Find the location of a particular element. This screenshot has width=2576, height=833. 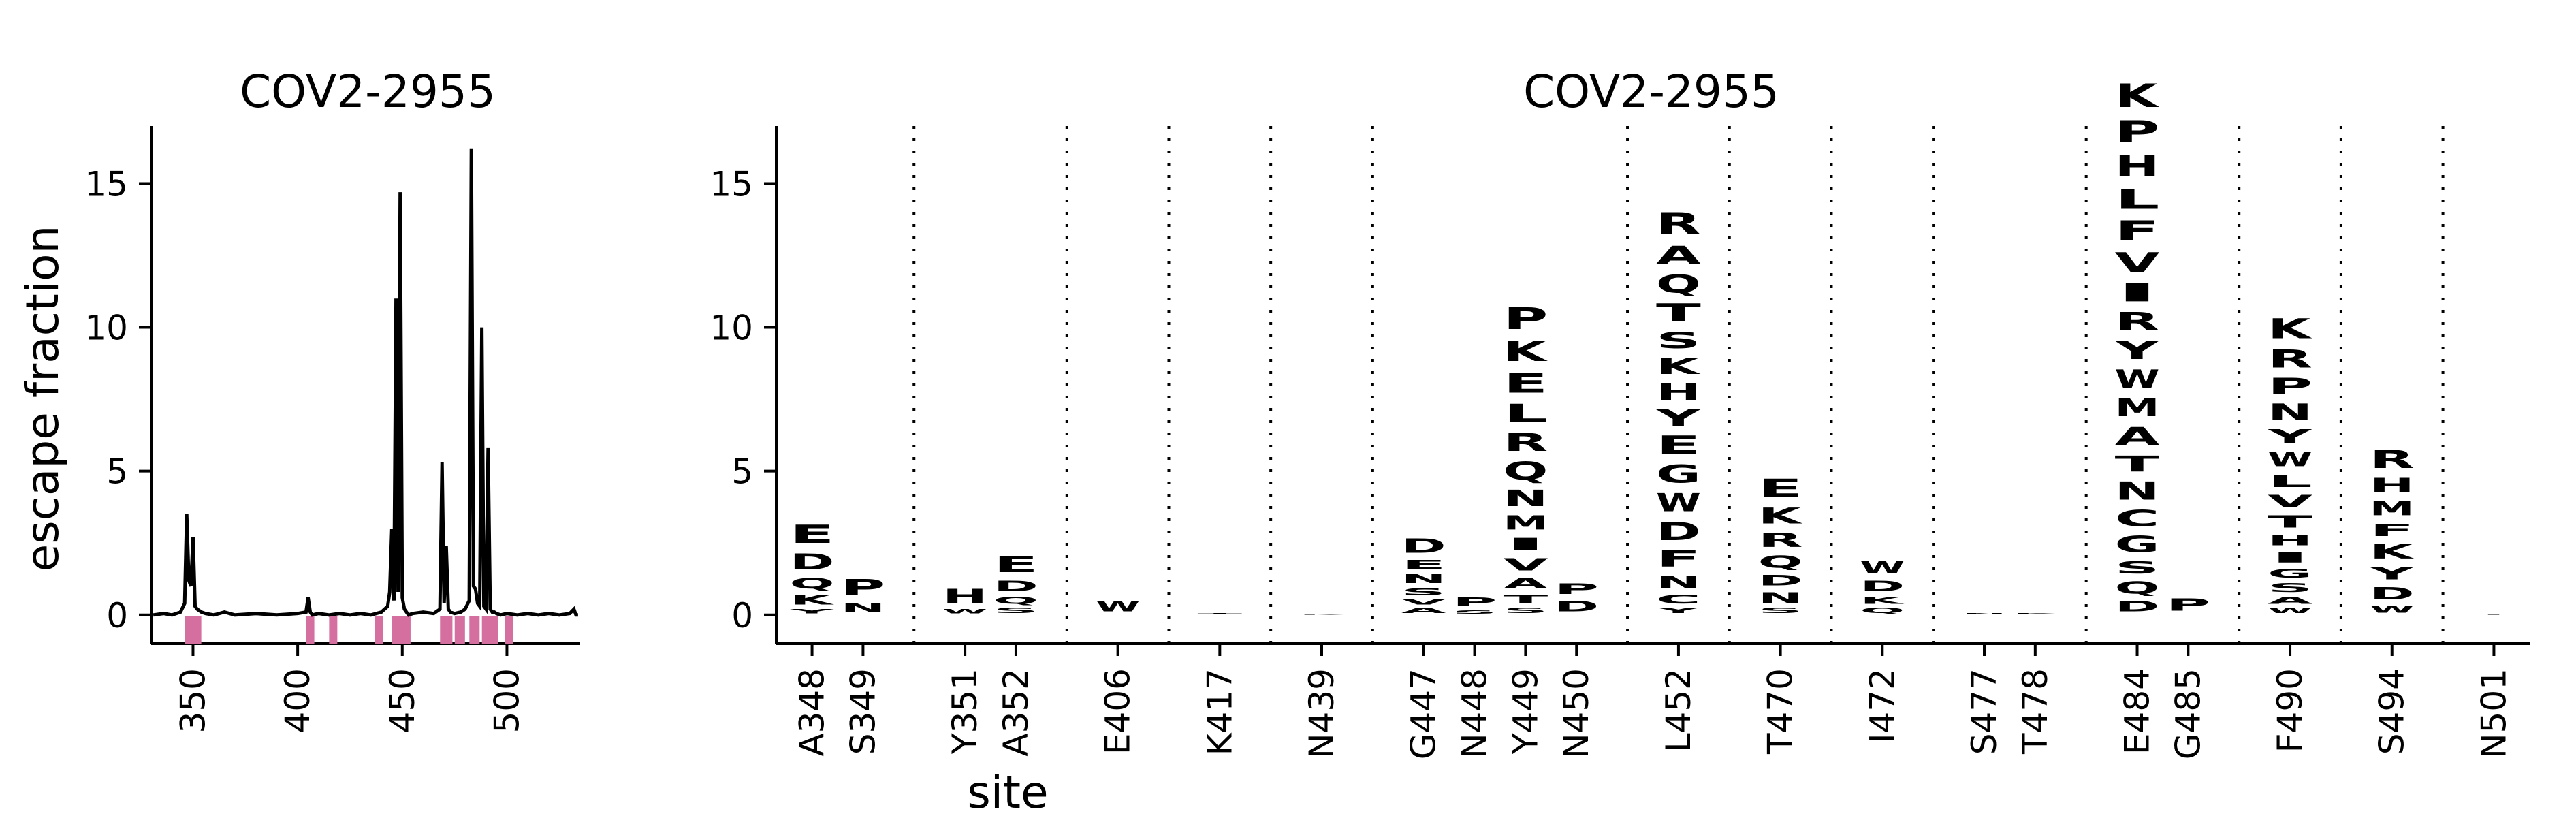

right-chart-title: COV2-2955 is located at coordinates (1651, 91).